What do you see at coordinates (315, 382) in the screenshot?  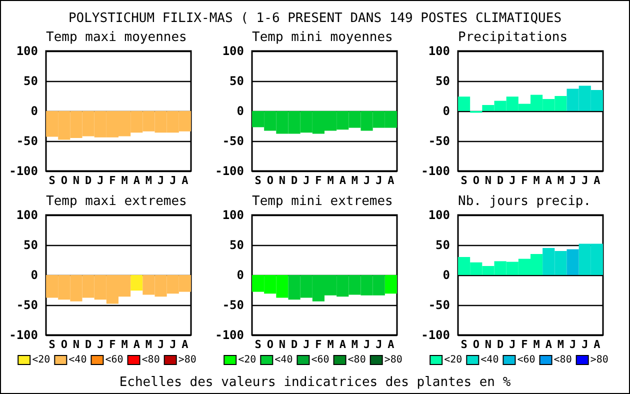 I see `text: Echelles des valeurs indicatrices des plantes en %` at bounding box center [315, 382].